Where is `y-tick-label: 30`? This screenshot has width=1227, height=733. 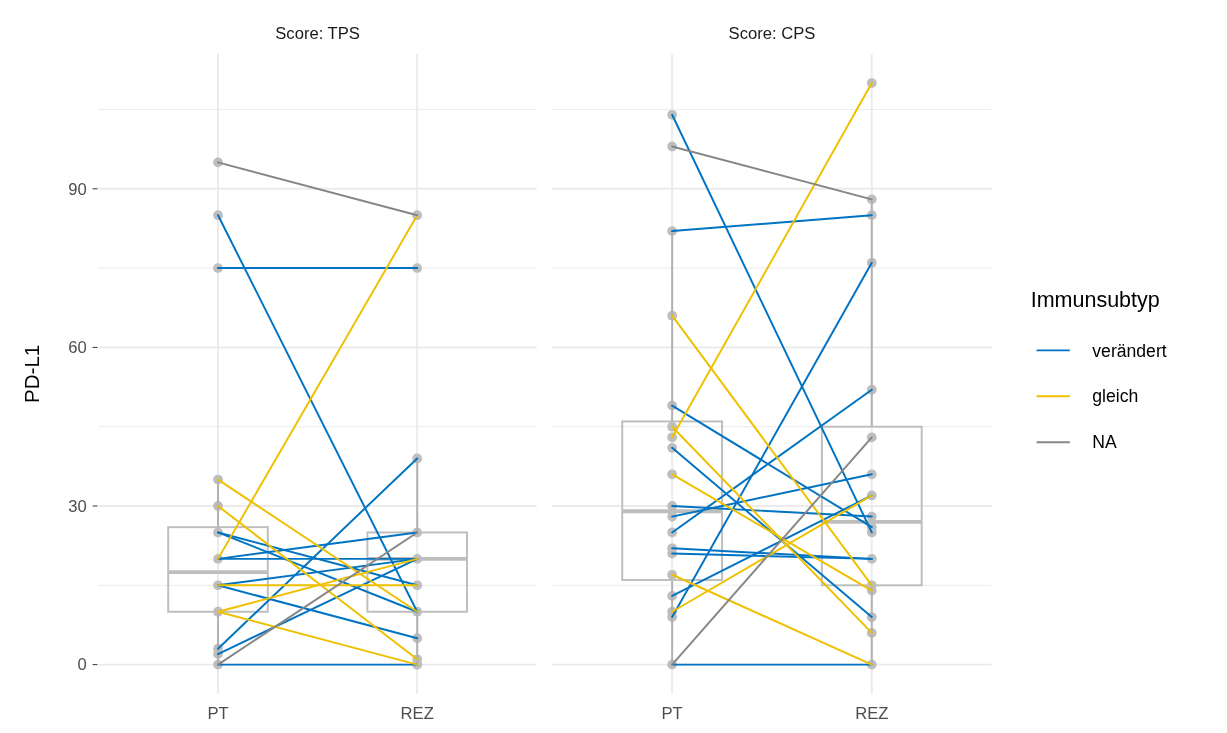 y-tick-label: 30 is located at coordinates (77, 506).